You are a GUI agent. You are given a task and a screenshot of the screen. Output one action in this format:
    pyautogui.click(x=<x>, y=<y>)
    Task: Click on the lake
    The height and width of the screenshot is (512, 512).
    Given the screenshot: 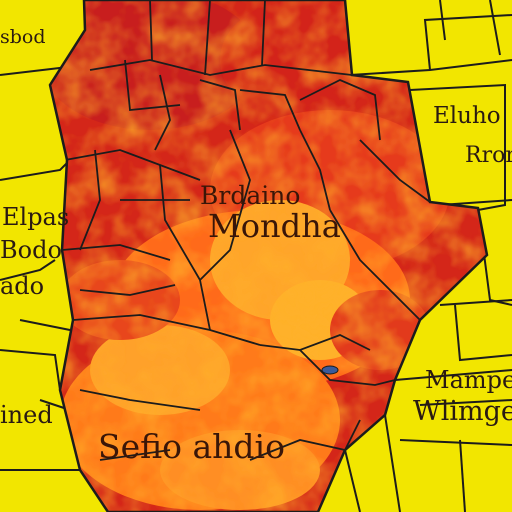 What is the action you would take?
    pyautogui.click(x=330, y=370)
    